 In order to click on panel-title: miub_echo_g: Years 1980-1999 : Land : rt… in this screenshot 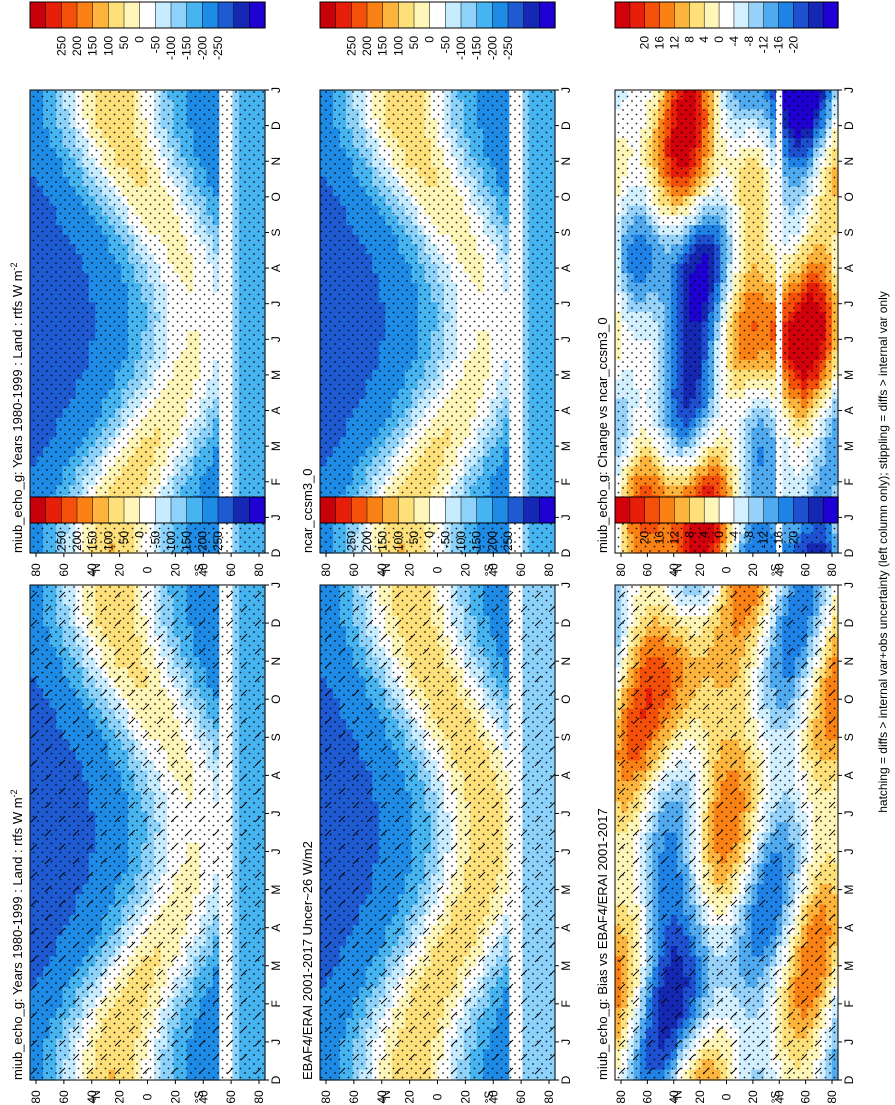, I will do `click(17, 934)`.